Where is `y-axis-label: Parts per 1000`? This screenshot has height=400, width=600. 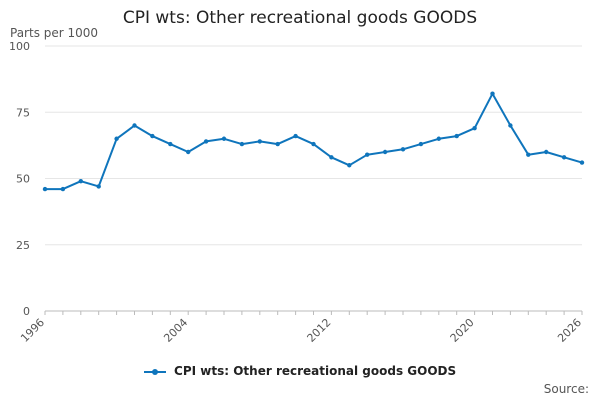
y-axis-label: Parts per 1000 is located at coordinates (54, 33).